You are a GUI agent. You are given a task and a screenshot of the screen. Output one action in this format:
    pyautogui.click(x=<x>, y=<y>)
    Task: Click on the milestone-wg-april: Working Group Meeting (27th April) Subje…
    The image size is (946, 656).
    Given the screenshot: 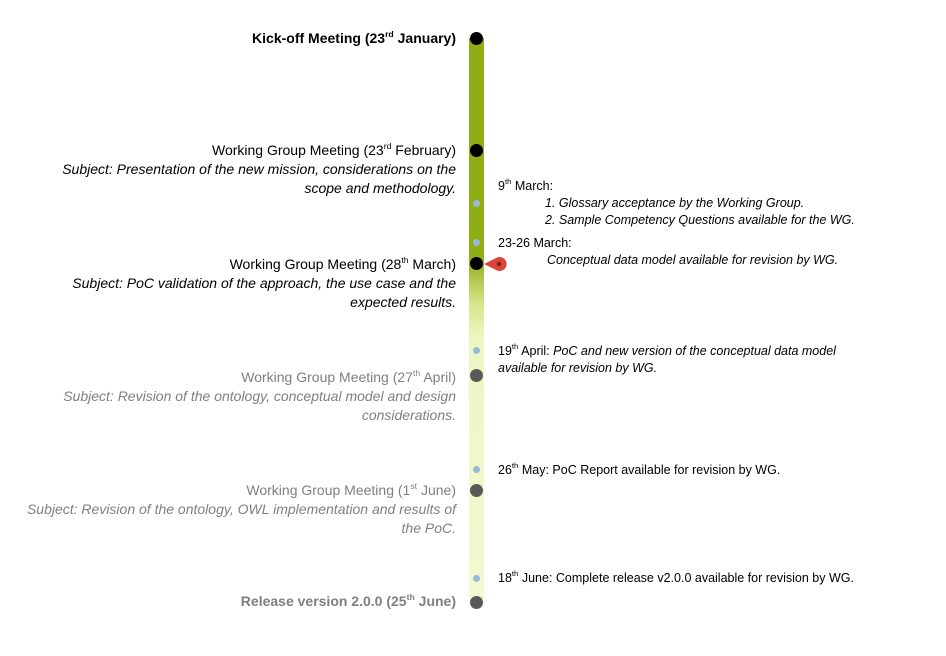 What is the action you would take?
    pyautogui.click(x=259, y=395)
    